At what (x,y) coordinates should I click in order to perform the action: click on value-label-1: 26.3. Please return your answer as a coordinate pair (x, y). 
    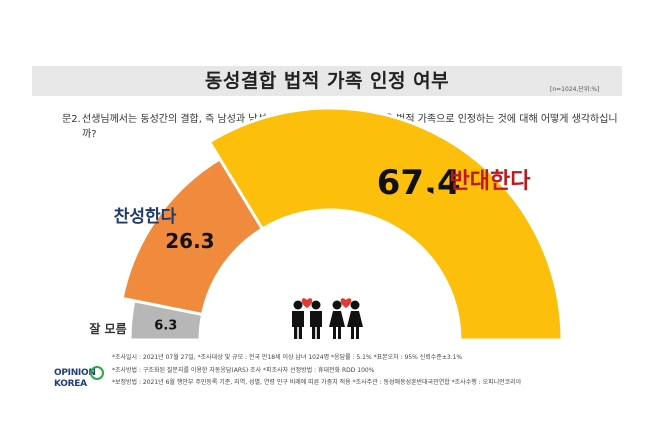
    Looking at the image, I should click on (189, 241).